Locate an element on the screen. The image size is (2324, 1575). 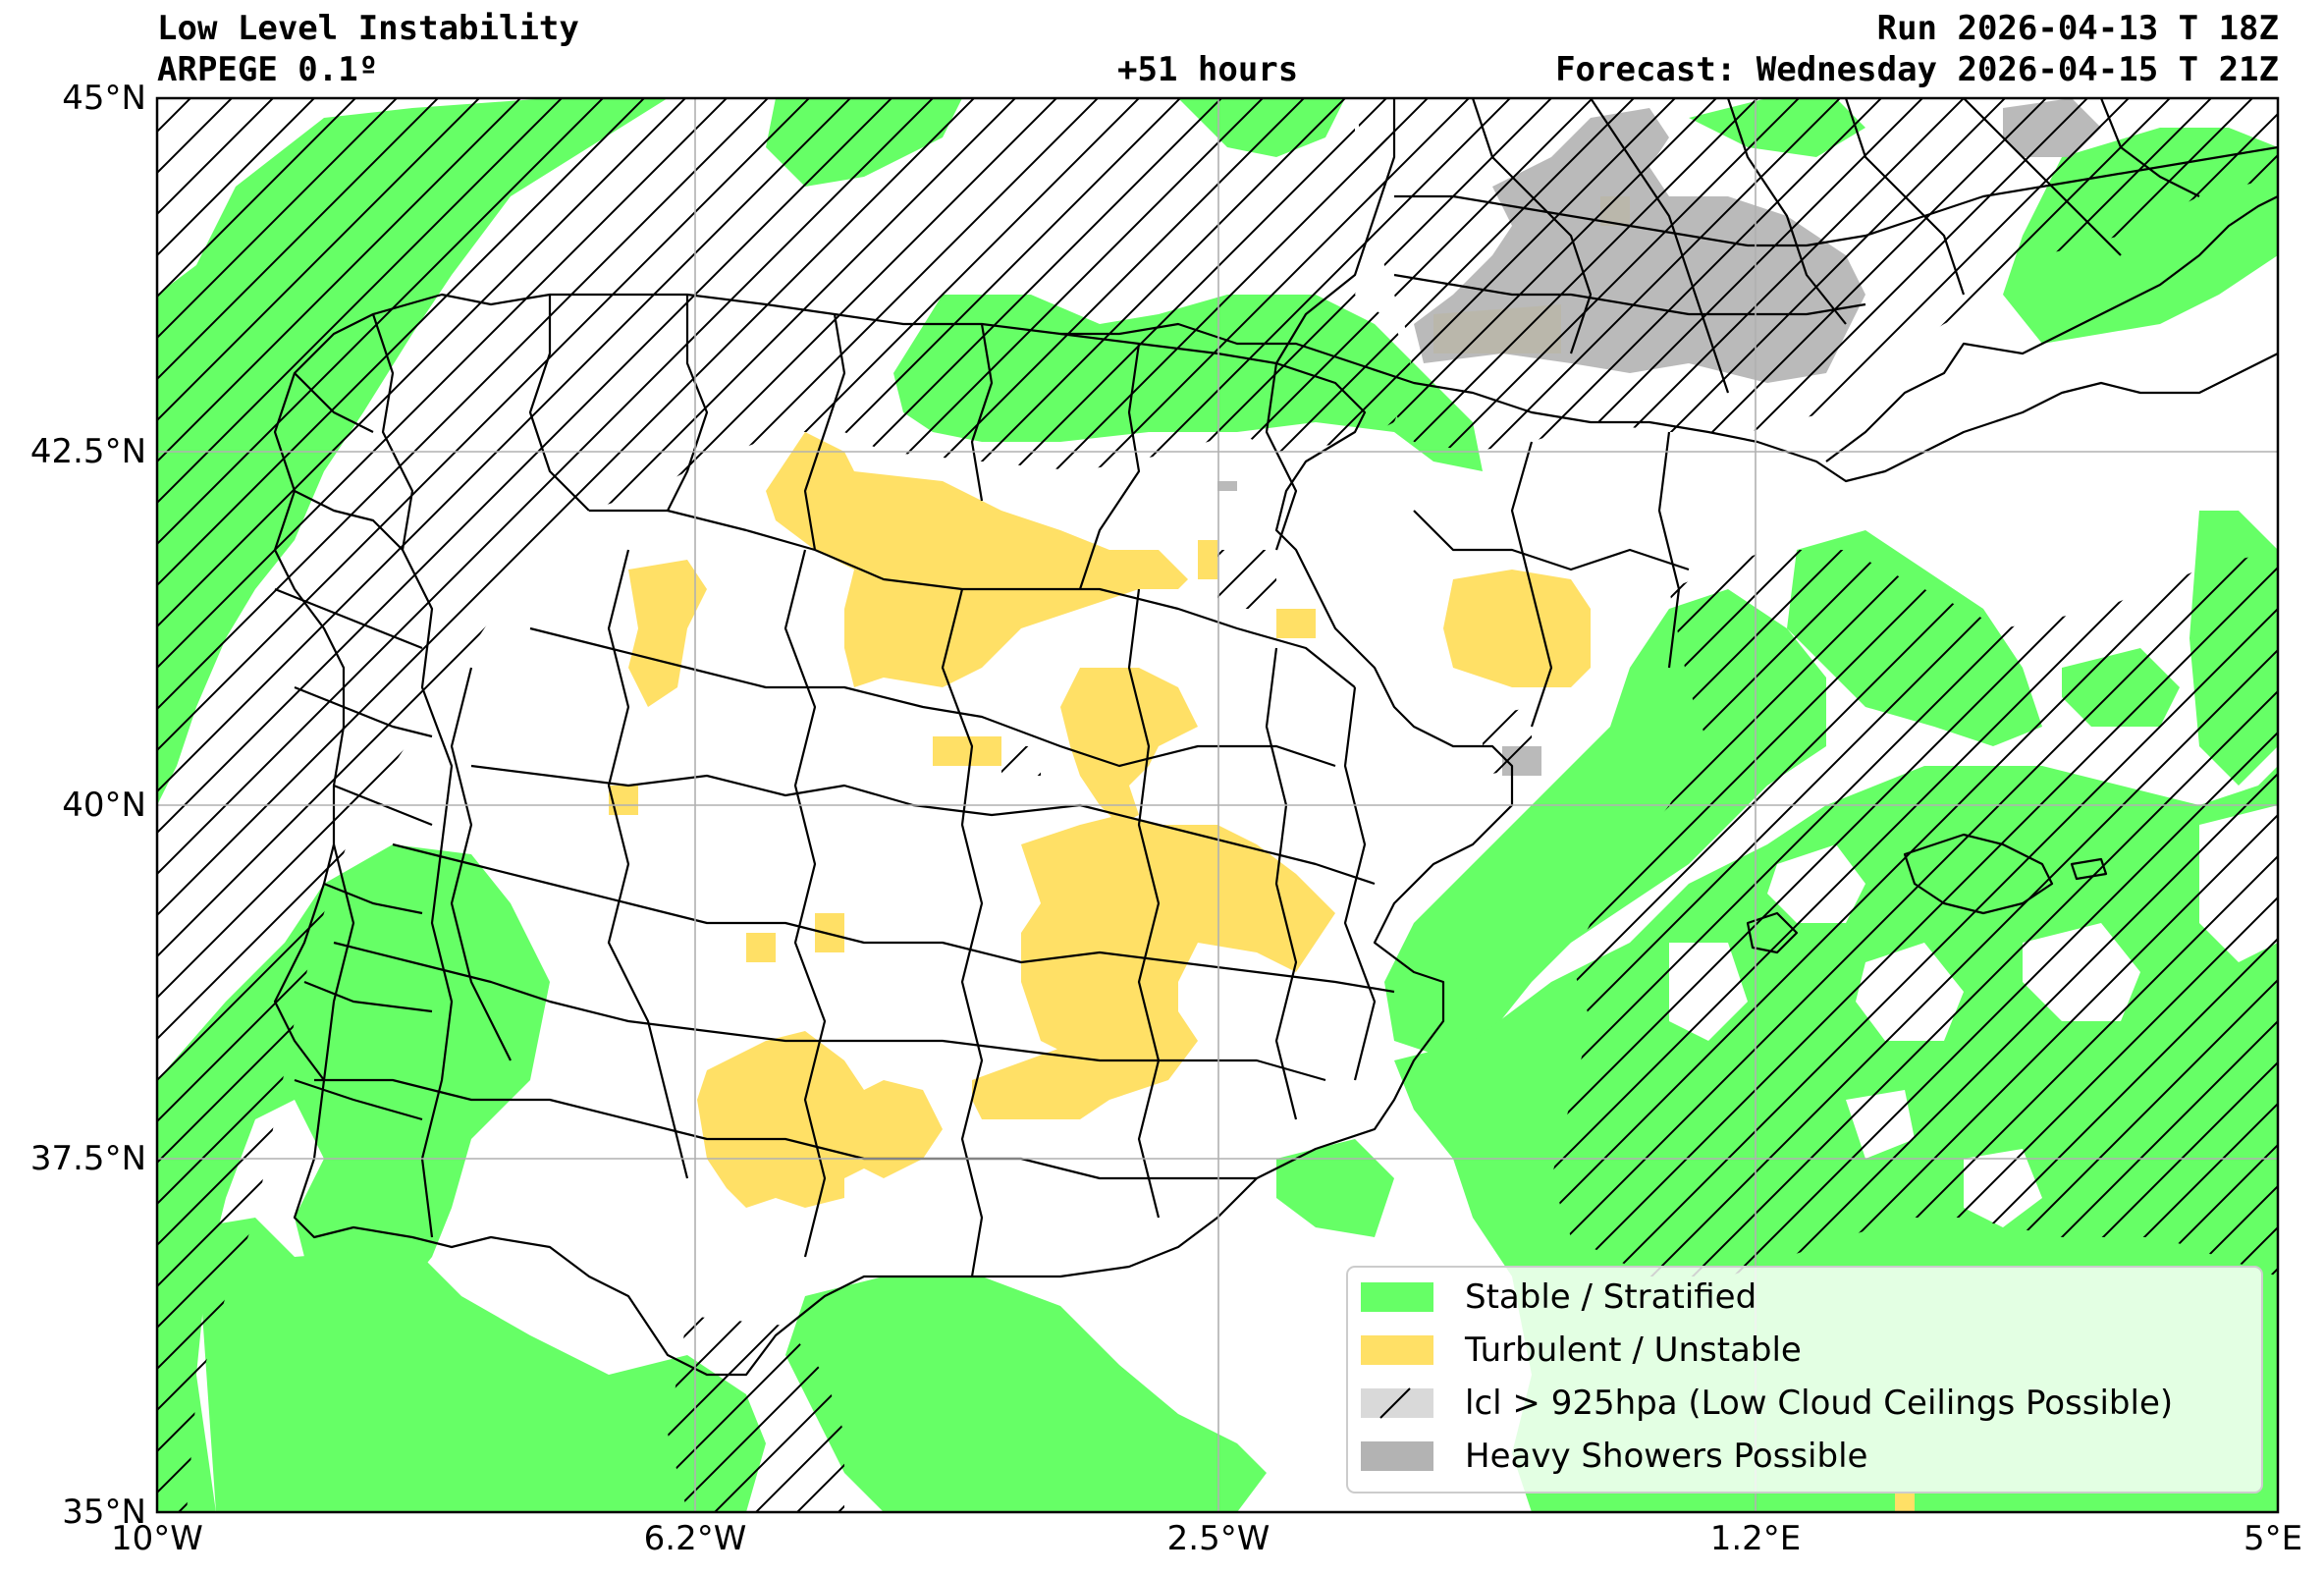
legend is located at coordinates (1804, 1380).